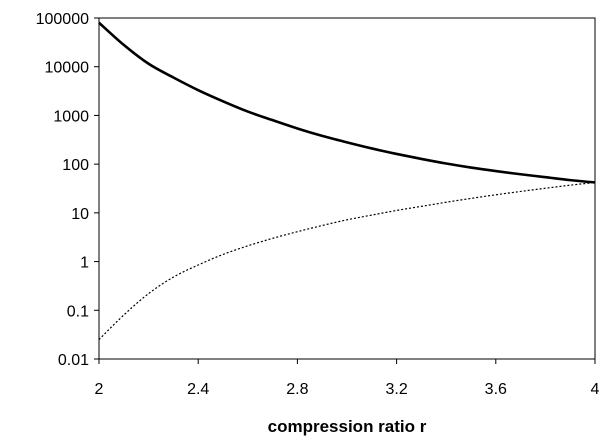  What do you see at coordinates (99, 389) in the screenshot?
I see `x-tick-label: 2` at bounding box center [99, 389].